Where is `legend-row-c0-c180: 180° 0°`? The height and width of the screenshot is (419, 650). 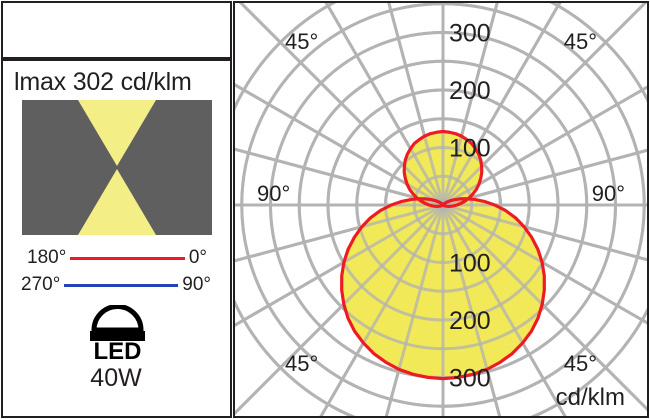 legend-row-c0-c180: 180° 0° is located at coordinates (117, 258).